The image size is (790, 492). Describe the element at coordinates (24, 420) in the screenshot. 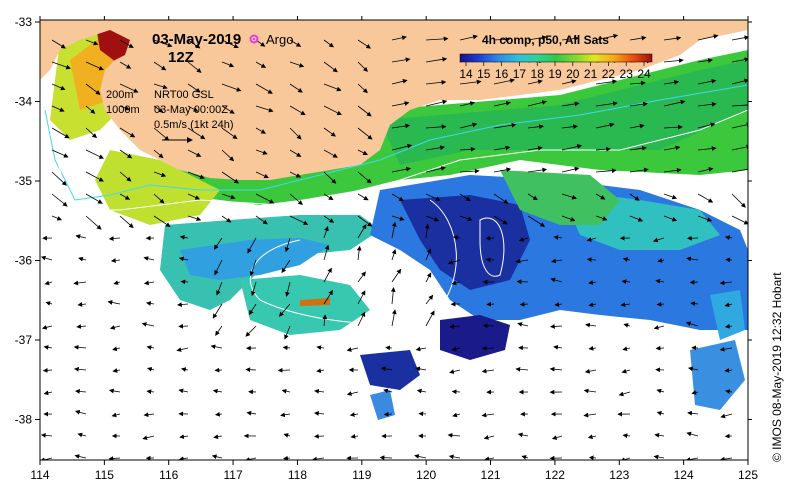

I see `y-tick-label: -38` at that location.